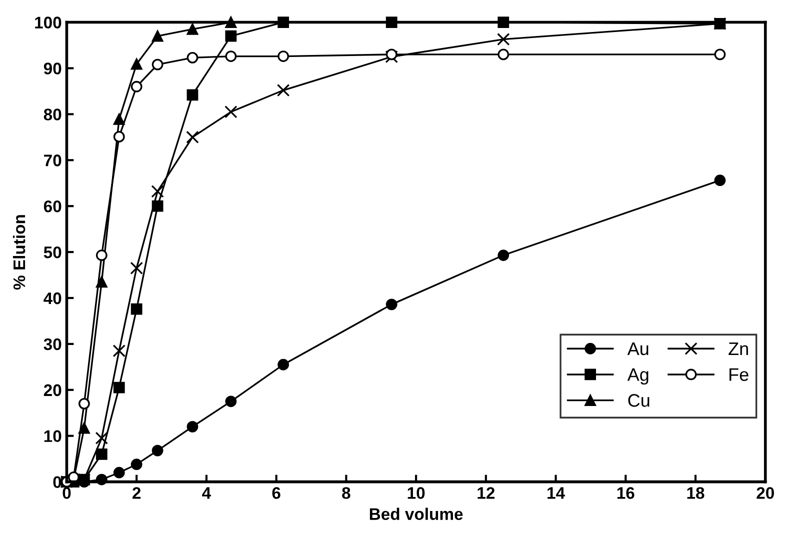 This screenshot has height=557, width=785. Describe the element at coordinates (19, 252) in the screenshot. I see `y-axis-title: % Elution` at that location.